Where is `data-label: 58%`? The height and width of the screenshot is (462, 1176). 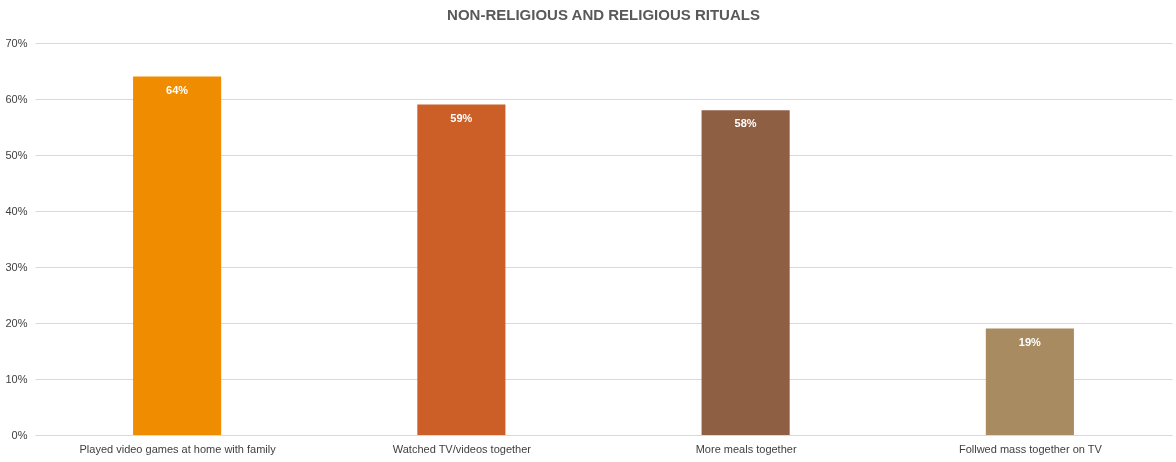
data-label: 58% is located at coordinates (745, 123).